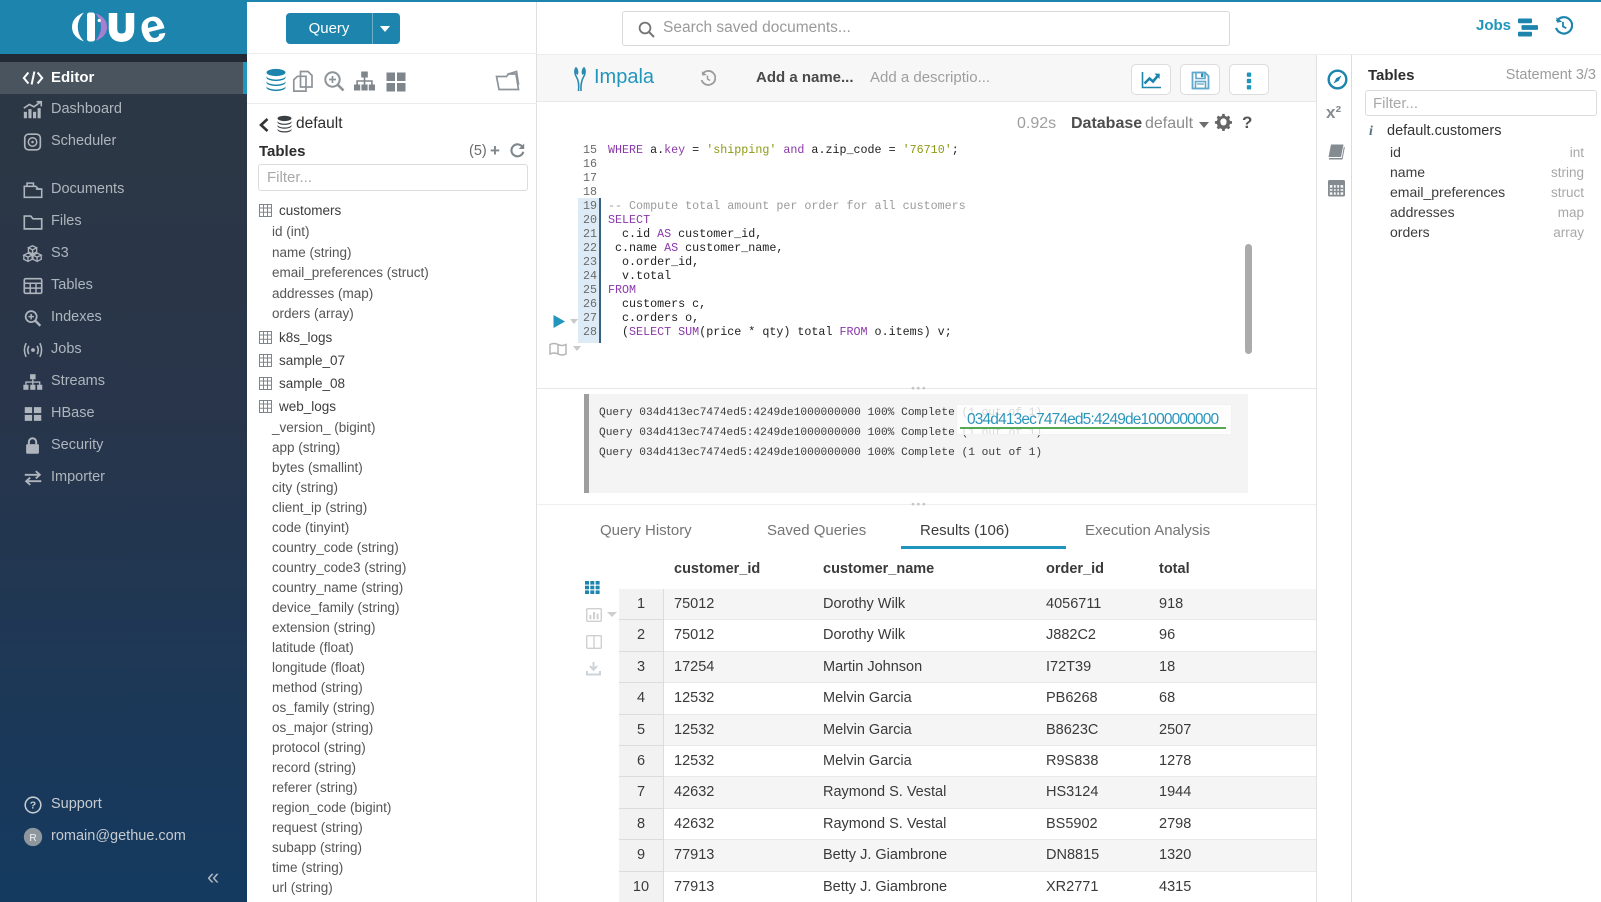 This screenshot has height=902, width=1601. What do you see at coordinates (32, 838) in the screenshot?
I see `svg-text: R` at bounding box center [32, 838].